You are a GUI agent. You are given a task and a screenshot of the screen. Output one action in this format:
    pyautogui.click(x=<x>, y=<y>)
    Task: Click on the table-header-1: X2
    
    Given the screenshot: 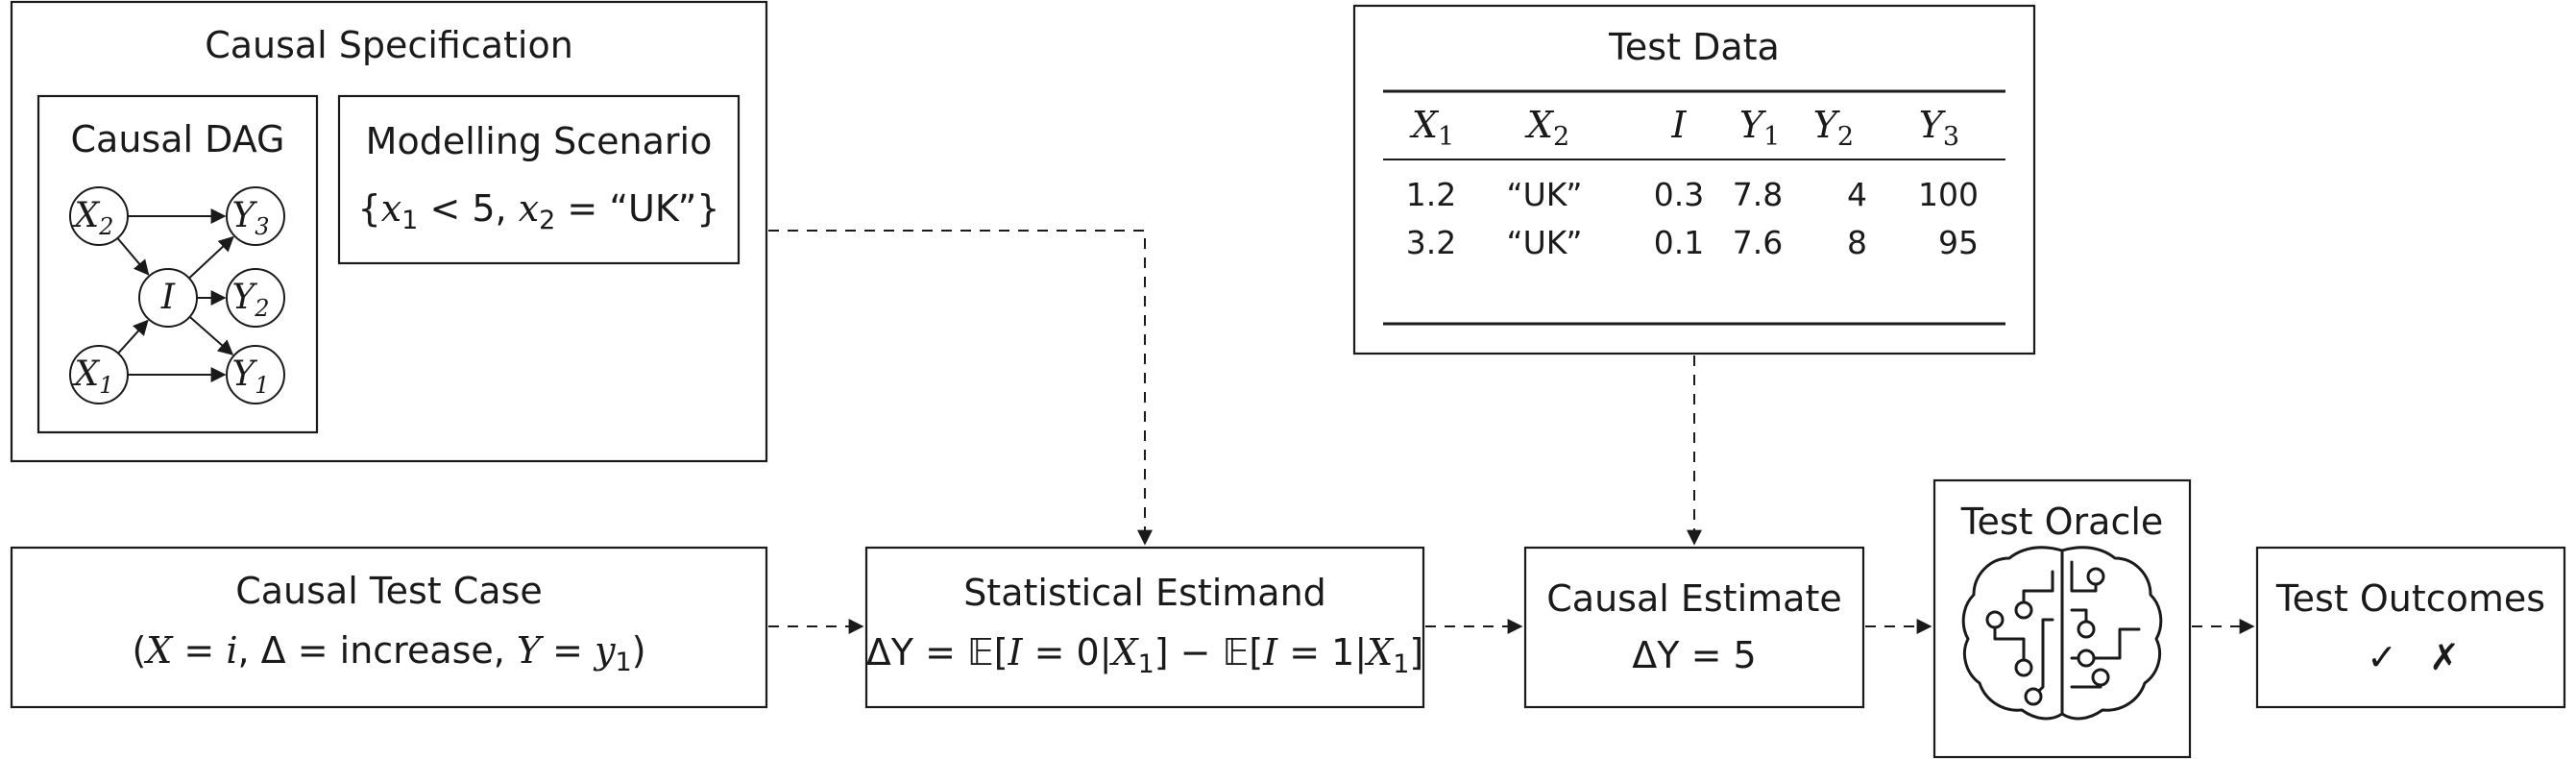 What is the action you would take?
    pyautogui.click(x=1546, y=128)
    